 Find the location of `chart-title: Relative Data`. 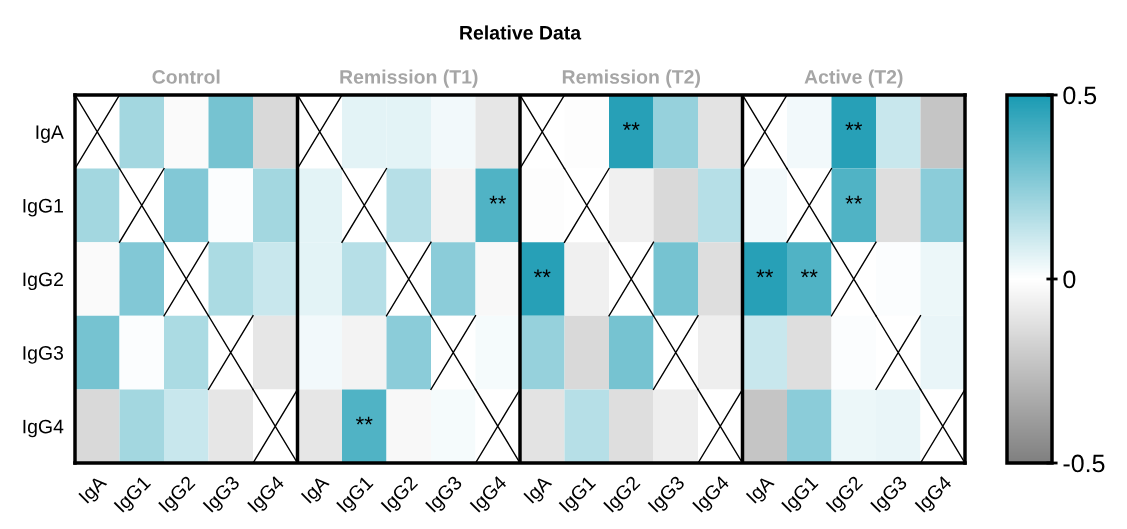

chart-title: Relative Data is located at coordinates (521, 32).